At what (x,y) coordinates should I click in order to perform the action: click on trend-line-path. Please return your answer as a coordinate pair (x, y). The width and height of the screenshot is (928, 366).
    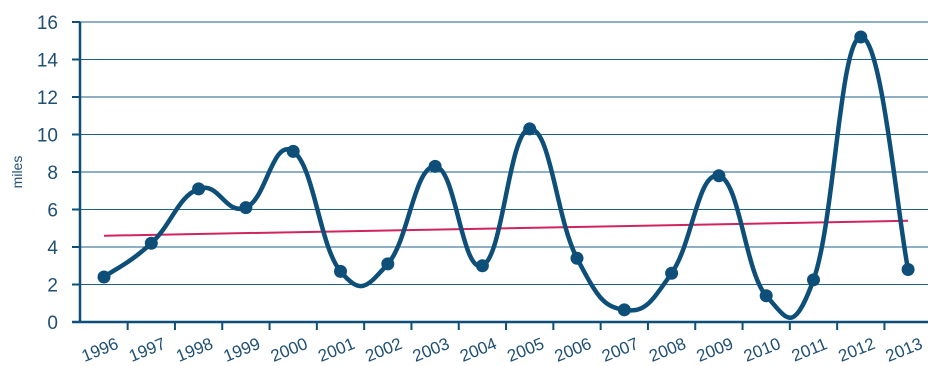
    Looking at the image, I should click on (506, 228).